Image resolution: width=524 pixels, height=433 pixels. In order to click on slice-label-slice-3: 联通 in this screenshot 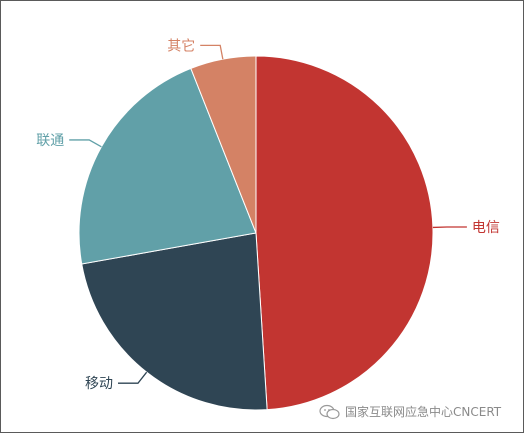, I will do `click(50, 141)`.